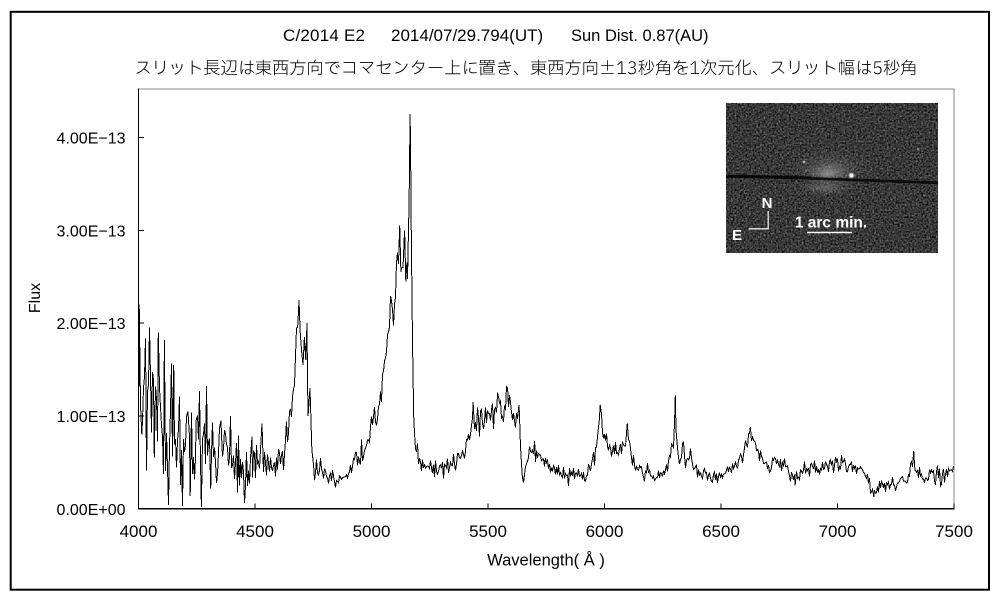 Image resolution: width=1000 pixels, height=600 pixels. Describe the element at coordinates (721, 531) in the screenshot. I see `svg-text: 6500` at that location.